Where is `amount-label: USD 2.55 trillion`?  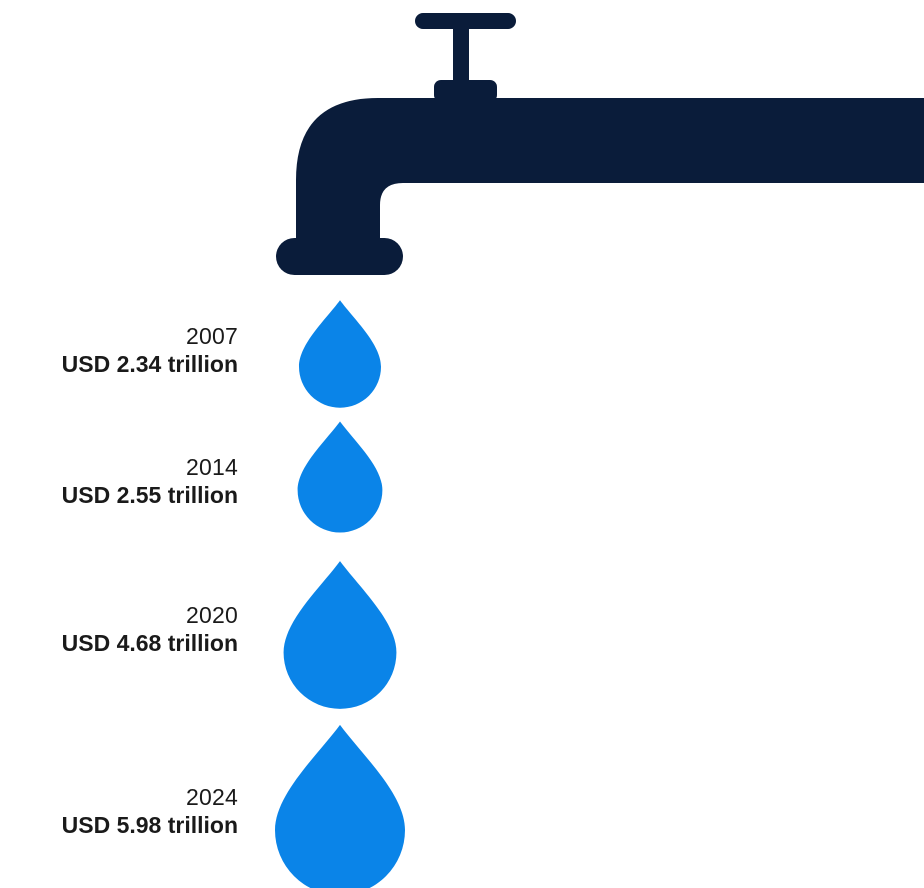 amount-label: USD 2.55 trillion is located at coordinates (149, 495).